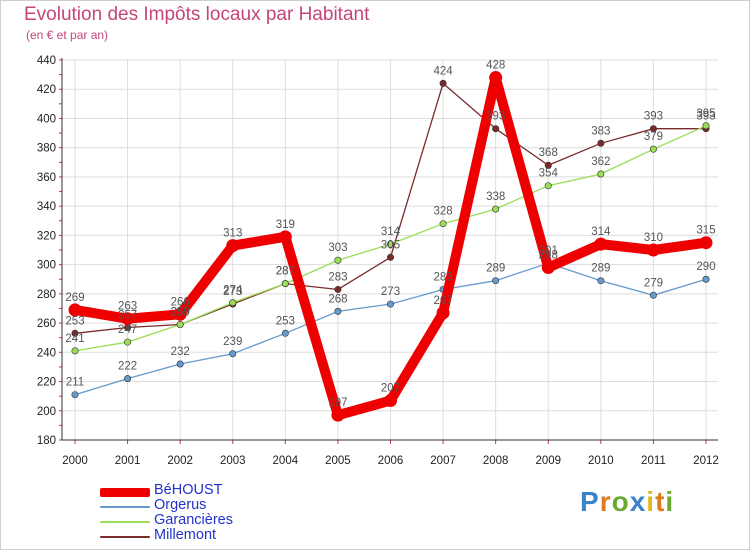  What do you see at coordinates (46, 90) in the screenshot?
I see `y-tick-label: 420` at bounding box center [46, 90].